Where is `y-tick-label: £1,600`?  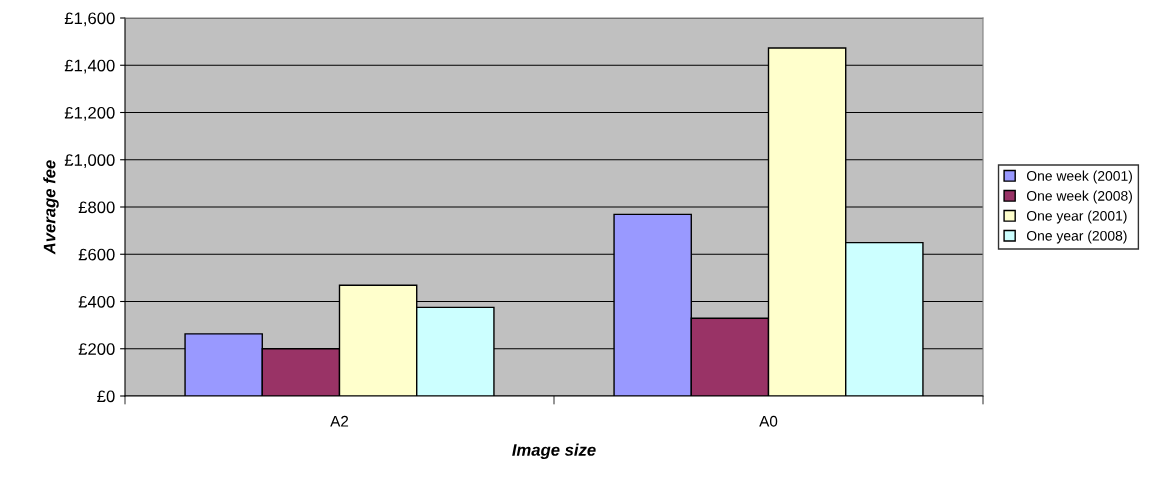
y-tick-label: £1,600 is located at coordinates (89, 19).